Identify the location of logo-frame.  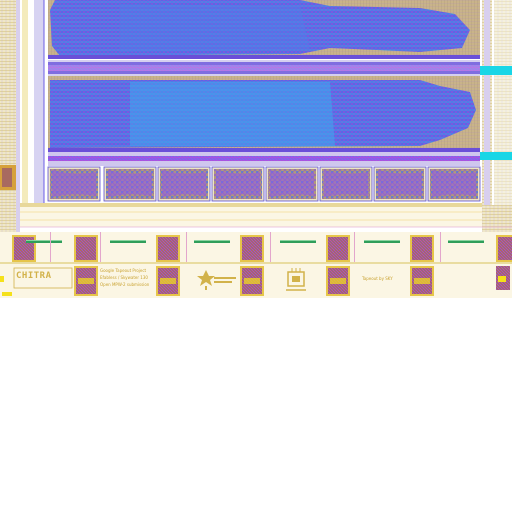
(43, 278).